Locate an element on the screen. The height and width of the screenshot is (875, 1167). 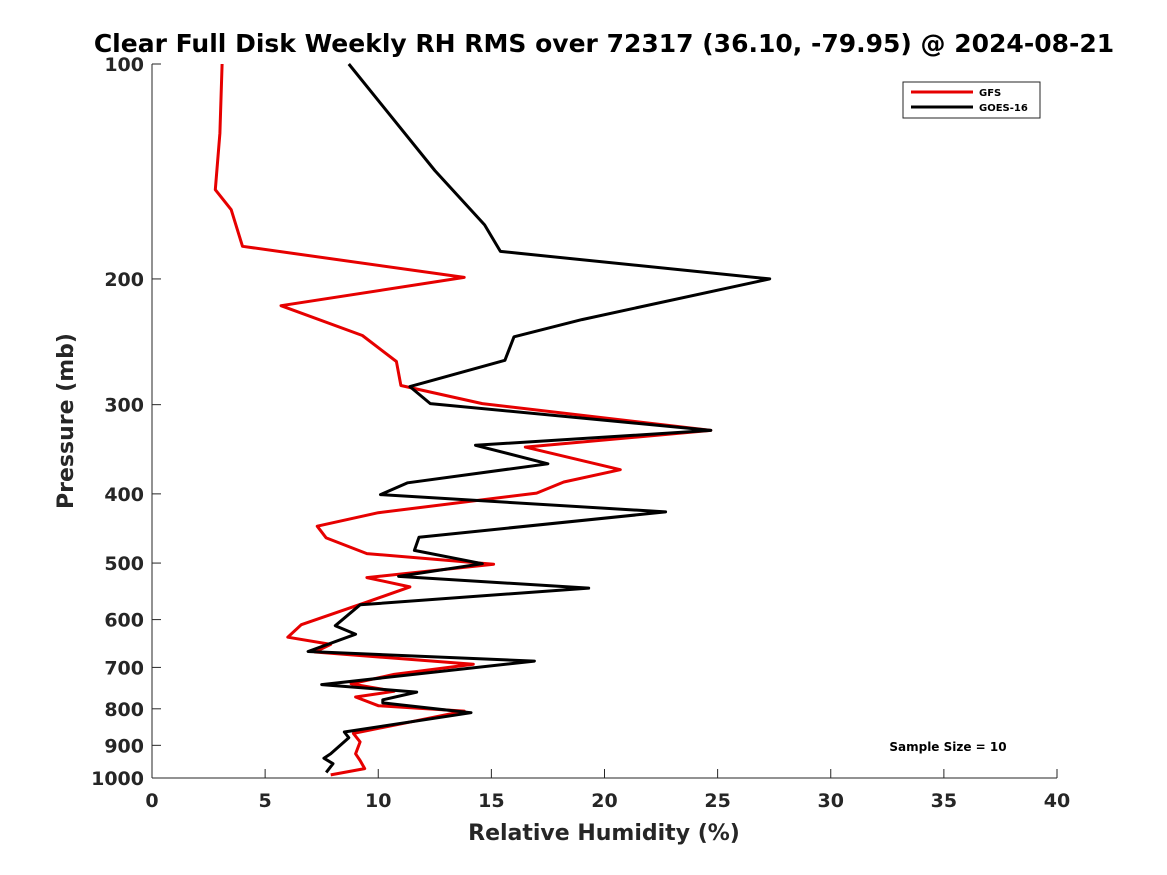
x-tick-label: 35 is located at coordinates (944, 801).